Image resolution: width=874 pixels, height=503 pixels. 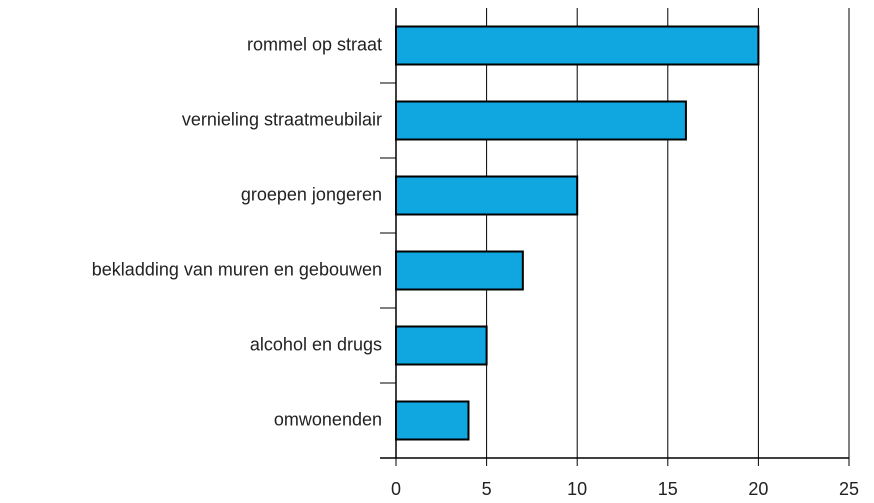 What do you see at coordinates (577, 489) in the screenshot?
I see `x-tick-label: 10` at bounding box center [577, 489].